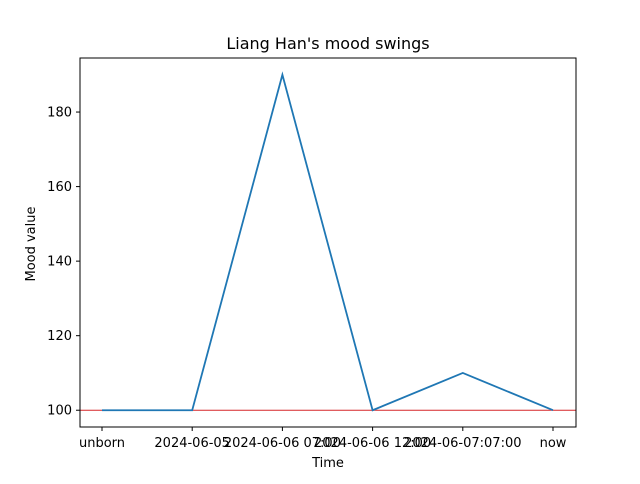 This screenshot has width=640, height=484. Describe the element at coordinates (462, 443) in the screenshot. I see `x-tick-label: 2024-06-07:07:00` at that location.